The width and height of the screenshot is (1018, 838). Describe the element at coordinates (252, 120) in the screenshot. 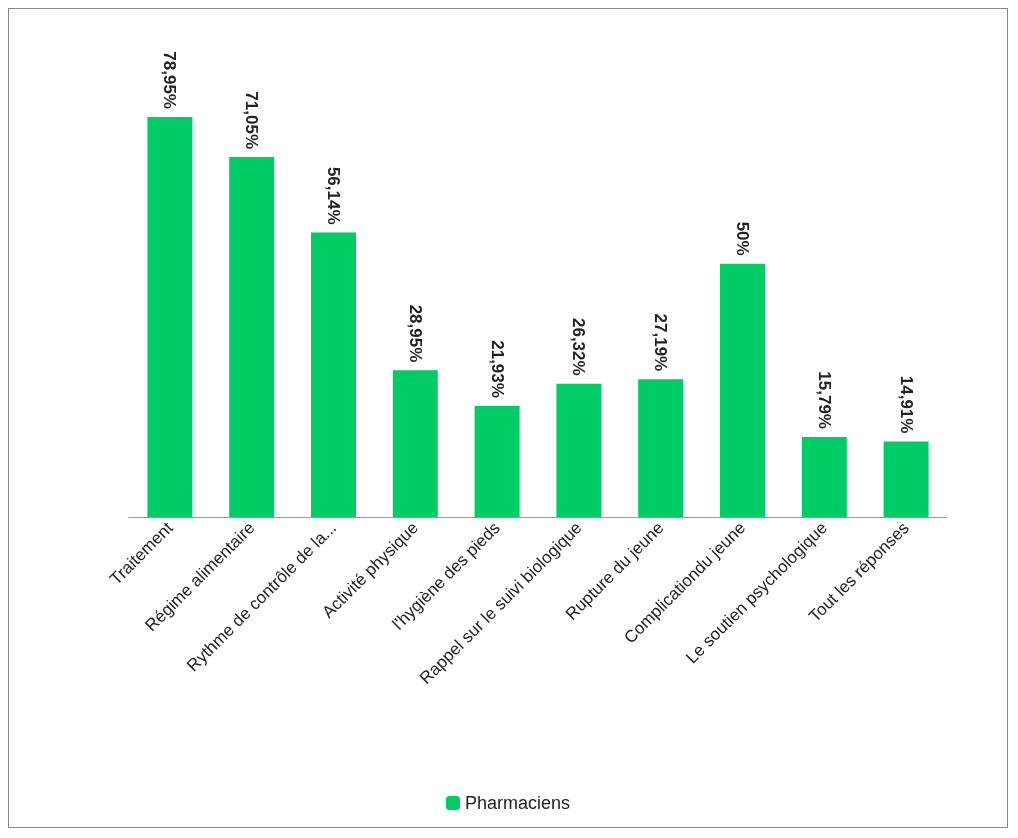

I see `data-label: 71,05%` at that location.